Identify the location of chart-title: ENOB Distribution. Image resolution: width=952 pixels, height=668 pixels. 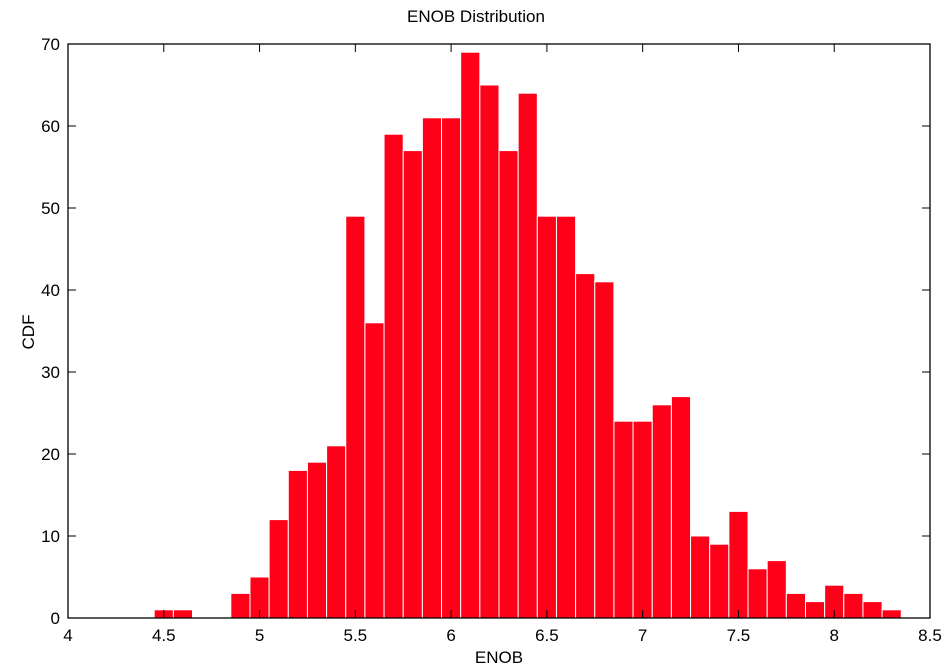
(476, 16).